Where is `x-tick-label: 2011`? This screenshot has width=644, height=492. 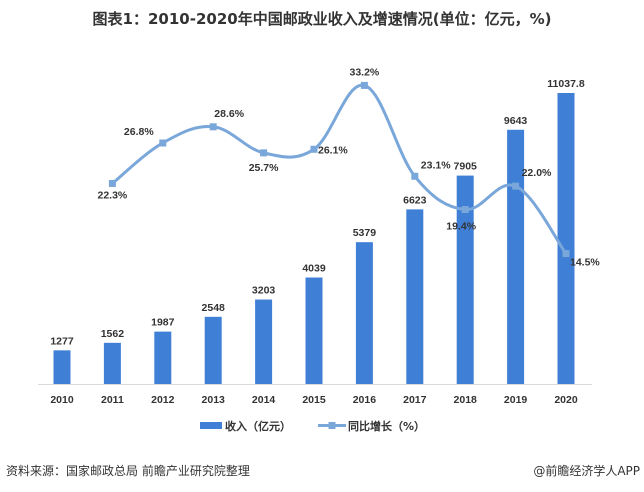 x-tick-label: 2011 is located at coordinates (112, 400).